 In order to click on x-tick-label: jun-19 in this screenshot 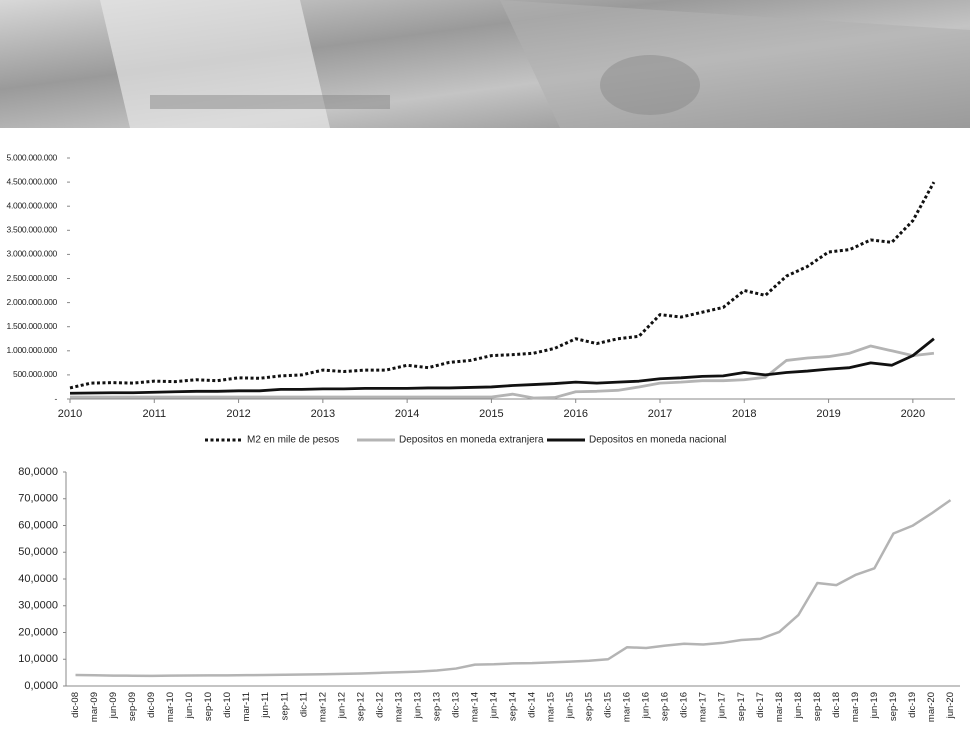, I will do `click(874, 705)`.